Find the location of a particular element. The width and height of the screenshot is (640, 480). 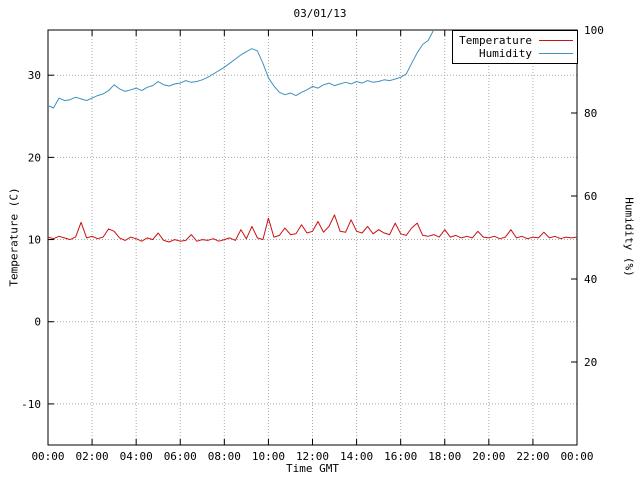

x-tick-label: 06:00 is located at coordinates (180, 456).